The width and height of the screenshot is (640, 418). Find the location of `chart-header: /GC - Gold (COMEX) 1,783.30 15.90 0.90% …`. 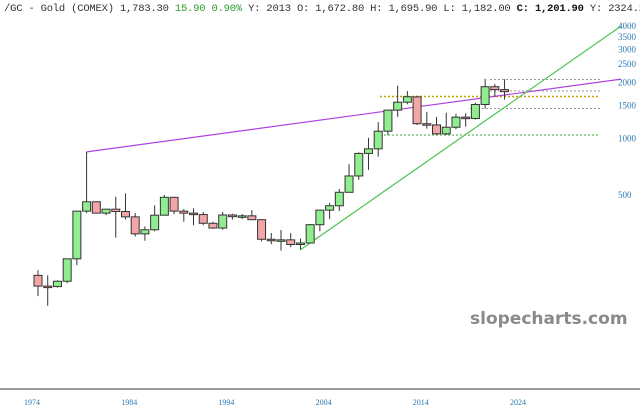

chart-header: /GC - Gold (COMEX) 1,783.30 15.90 0.90% … is located at coordinates (322, 9).